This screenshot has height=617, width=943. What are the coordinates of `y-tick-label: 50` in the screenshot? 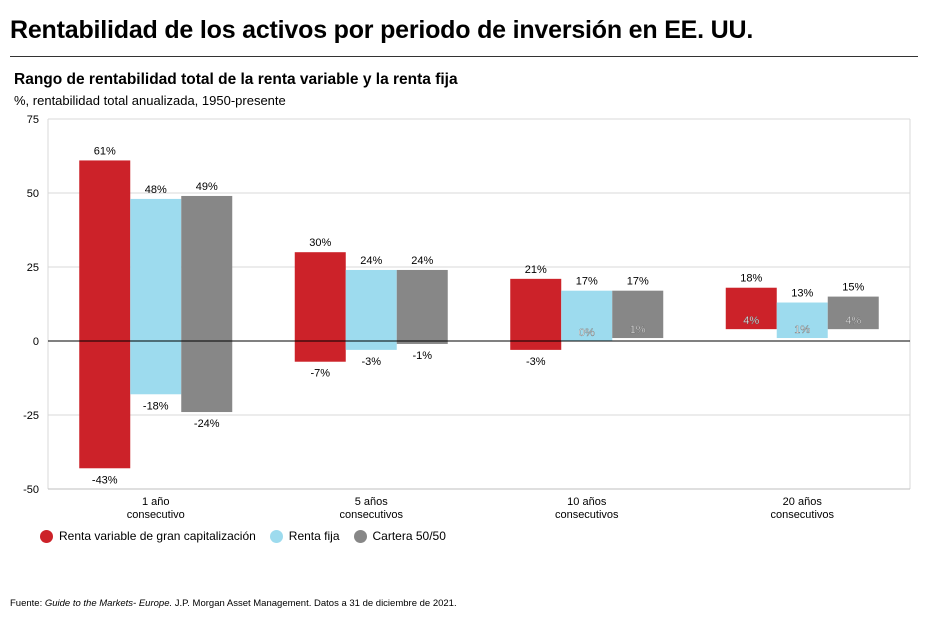 It's located at (33, 194).